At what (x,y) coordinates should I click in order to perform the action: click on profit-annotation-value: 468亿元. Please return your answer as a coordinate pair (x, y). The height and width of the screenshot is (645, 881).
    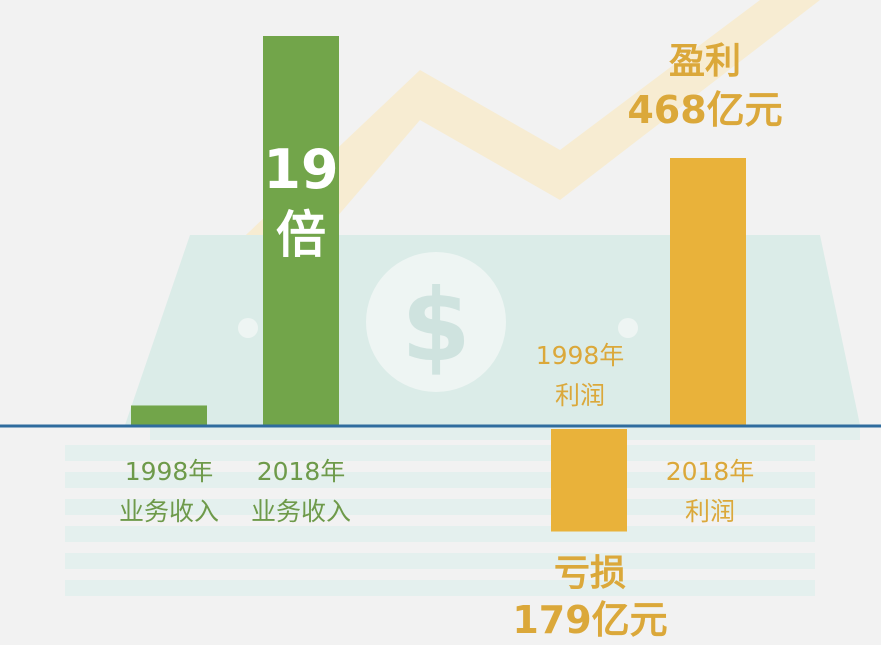
    Looking at the image, I should click on (705, 110).